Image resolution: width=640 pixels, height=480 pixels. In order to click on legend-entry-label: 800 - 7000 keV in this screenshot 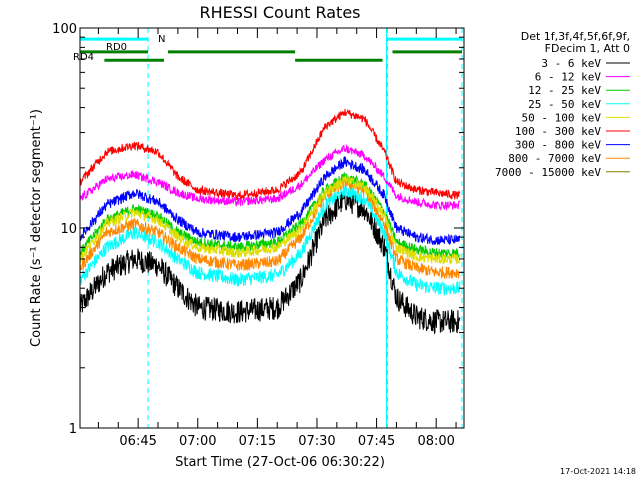, I will do `click(554, 158)`.